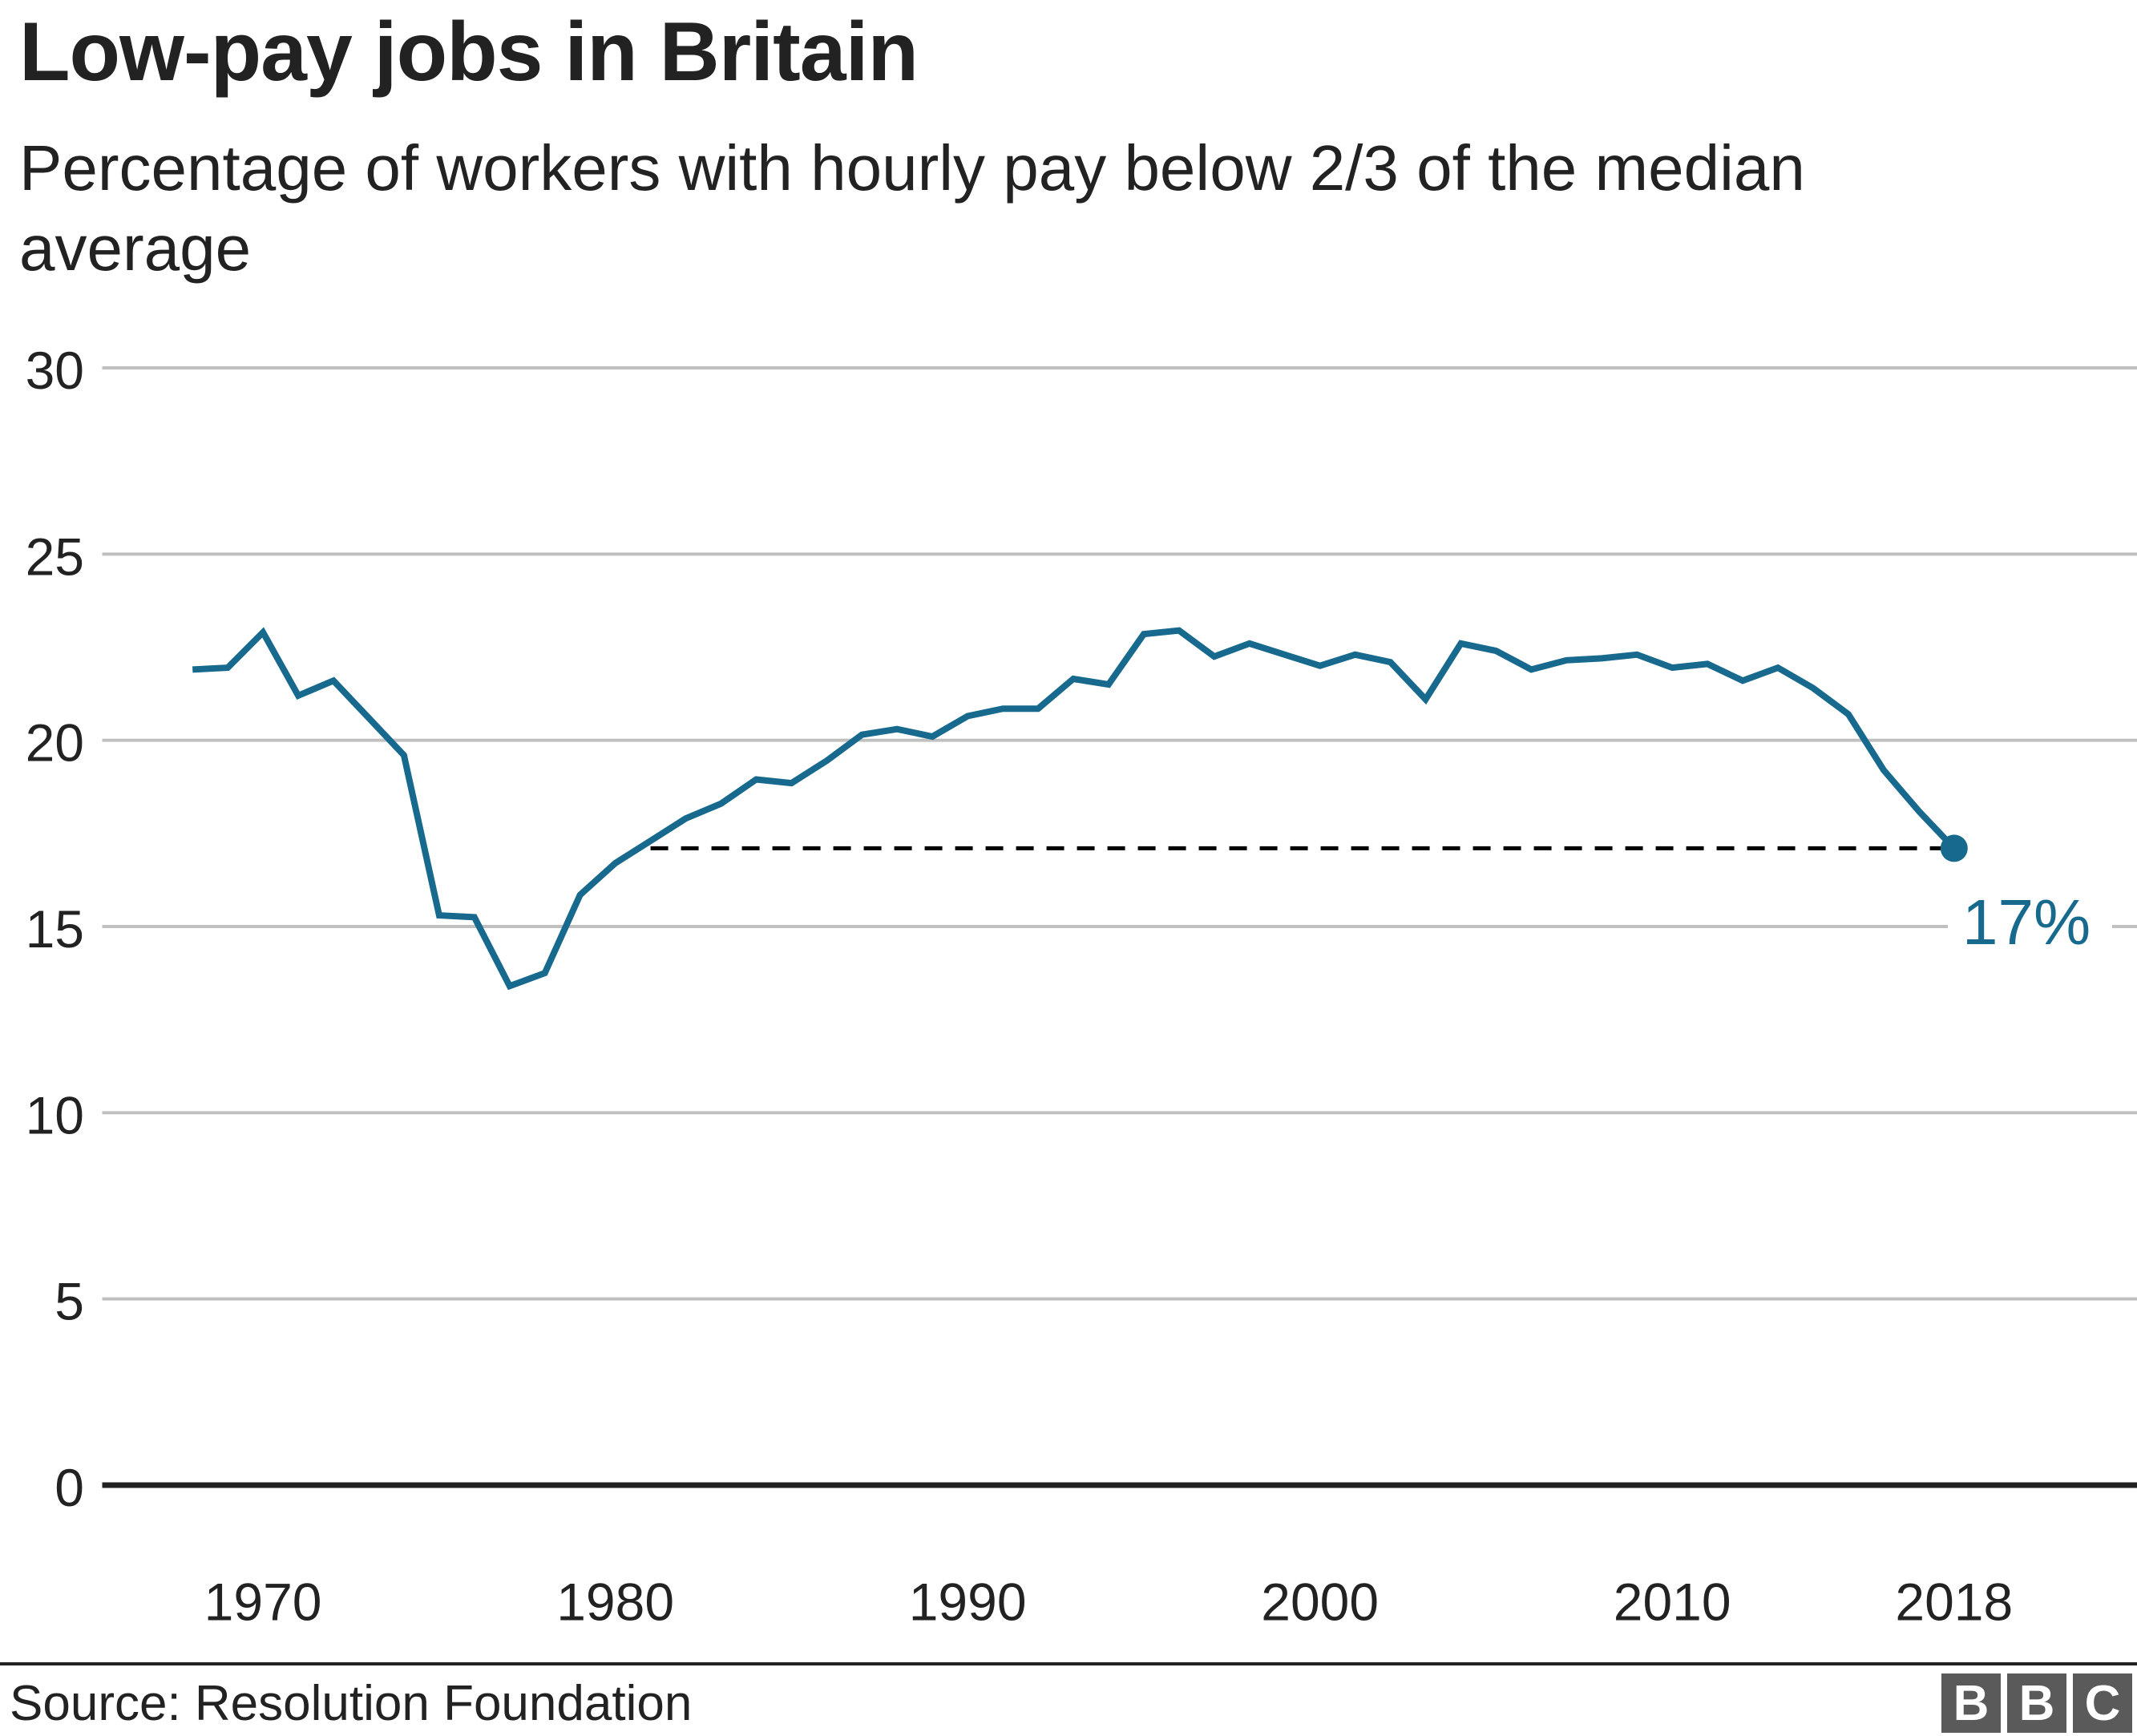 The image size is (2137, 1736). What do you see at coordinates (1320, 1602) in the screenshot?
I see `x-tick-label: 2000` at bounding box center [1320, 1602].